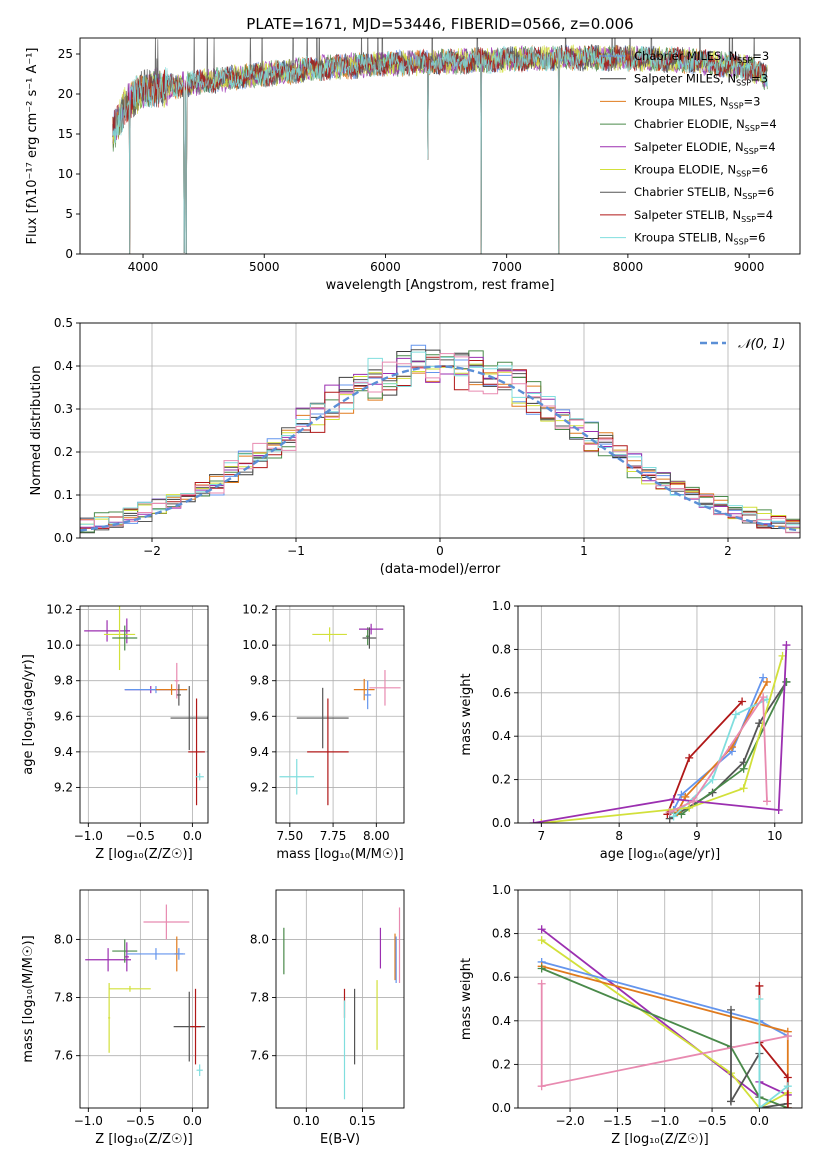  Describe the element at coordinates (685, 170) in the screenshot. I see `legend-entry-label: Kroupa ELODIE, N` at that location.